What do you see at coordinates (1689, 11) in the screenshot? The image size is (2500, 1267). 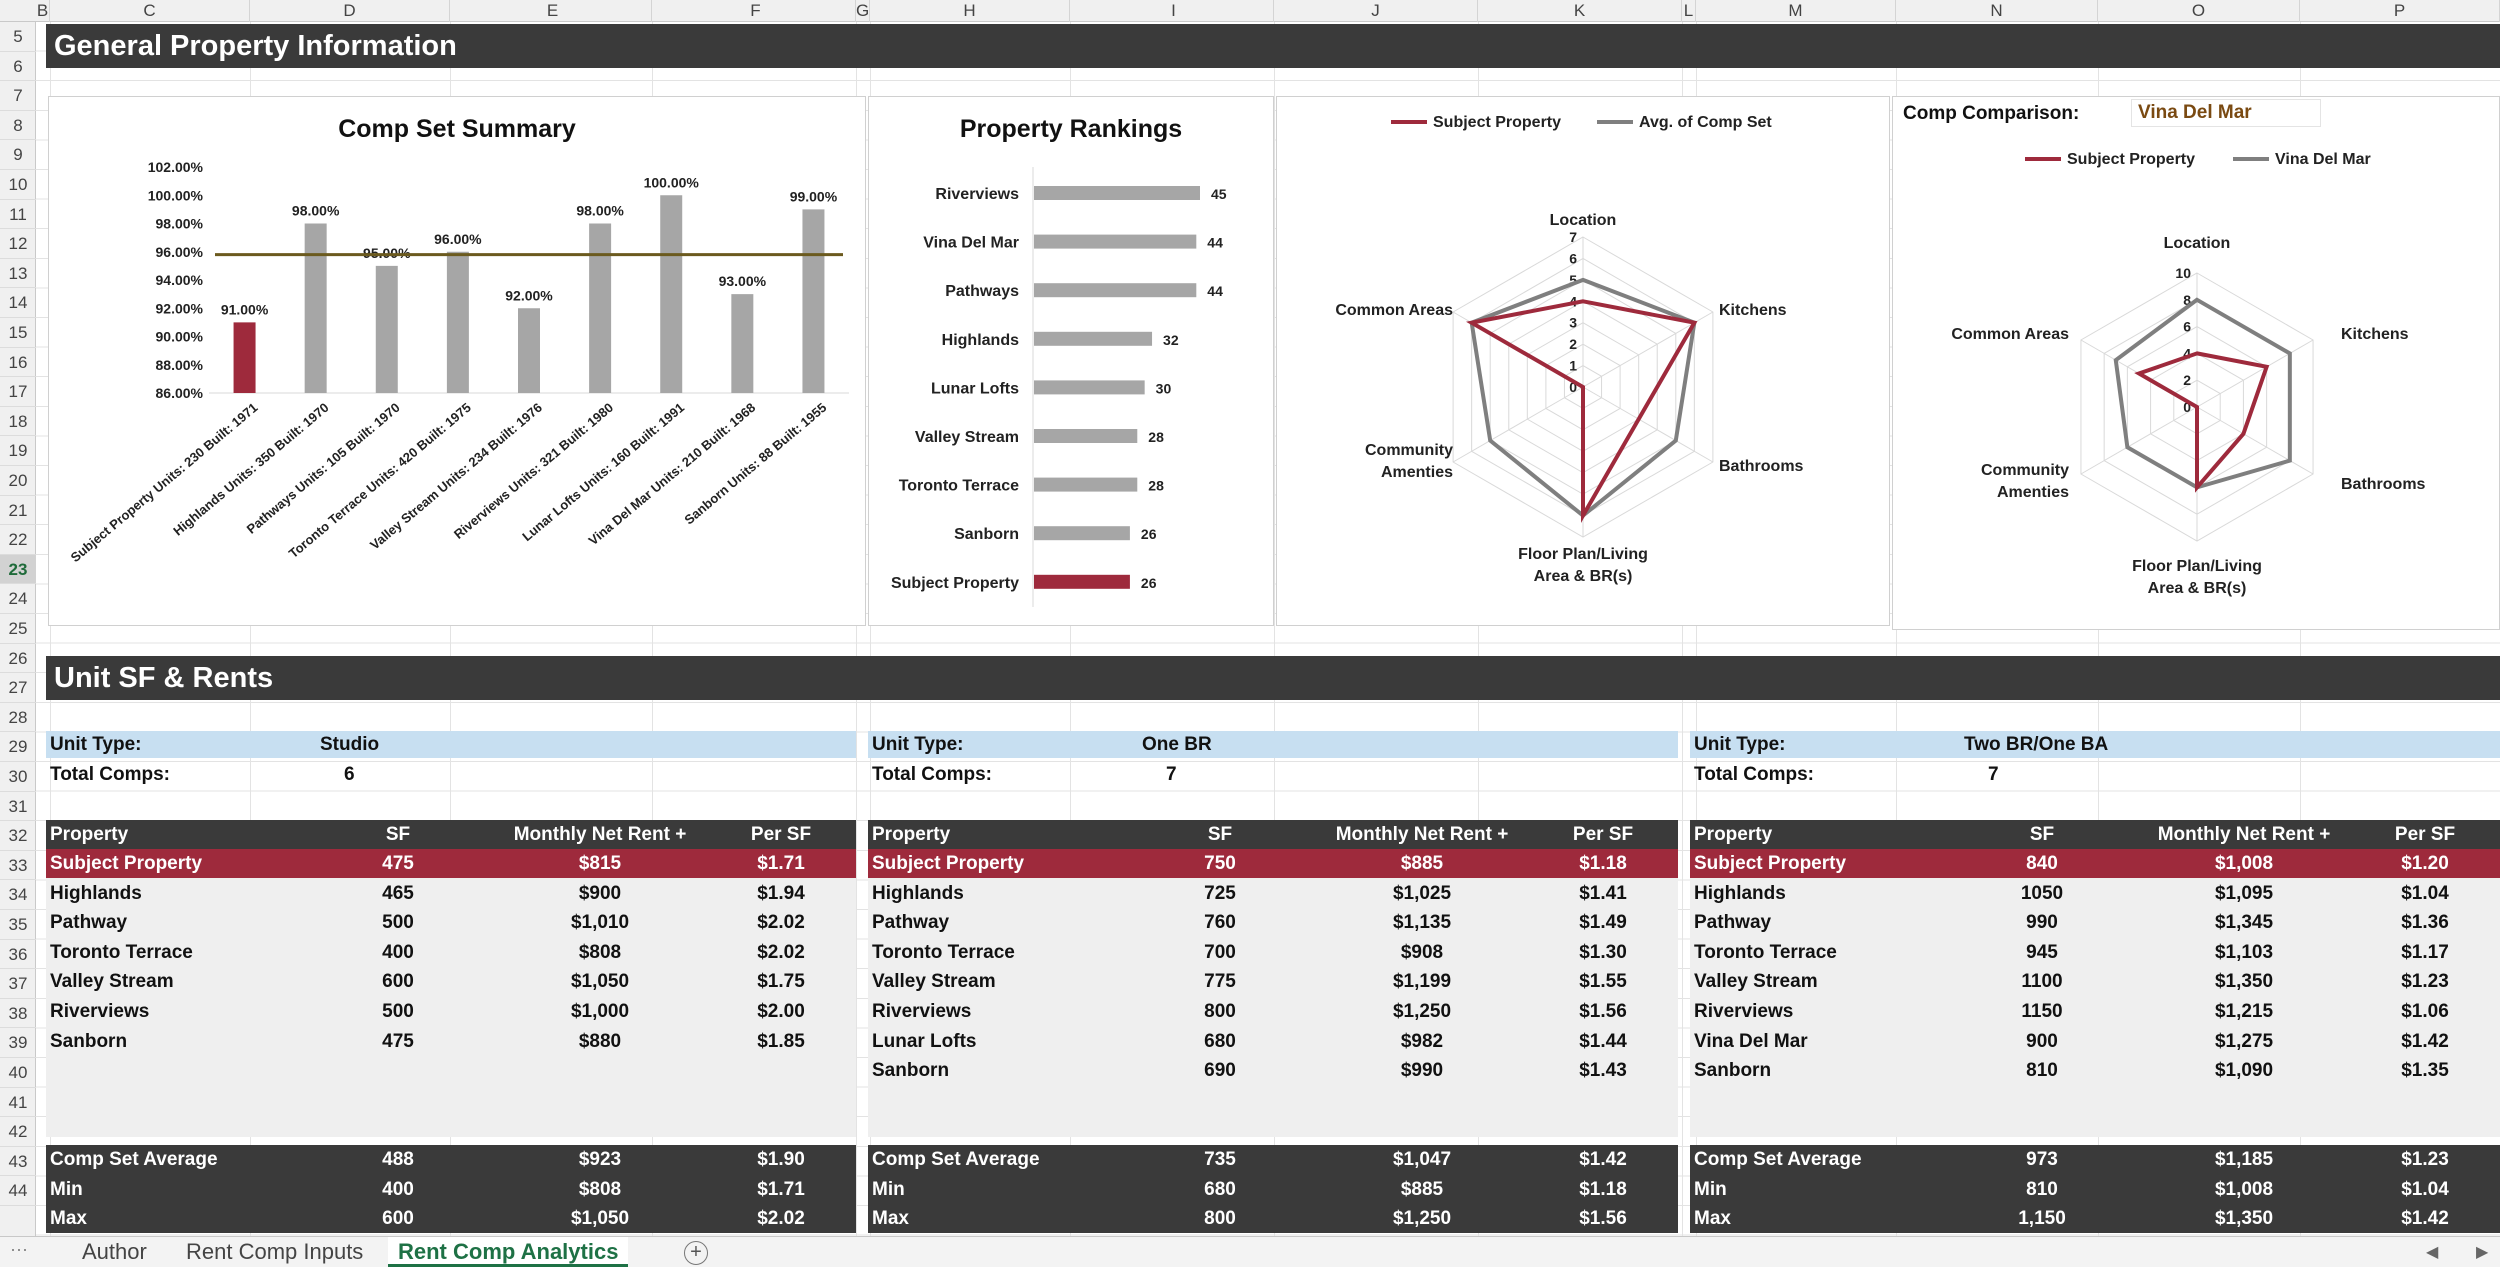 I see `column-header: L` at bounding box center [1689, 11].